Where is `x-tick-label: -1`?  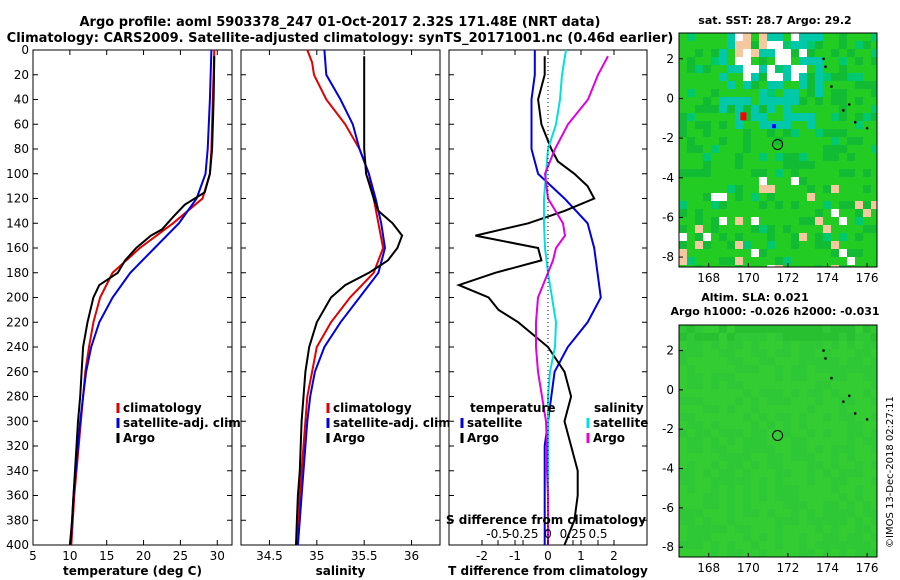
x-tick-label: -1 is located at coordinates (515, 556).